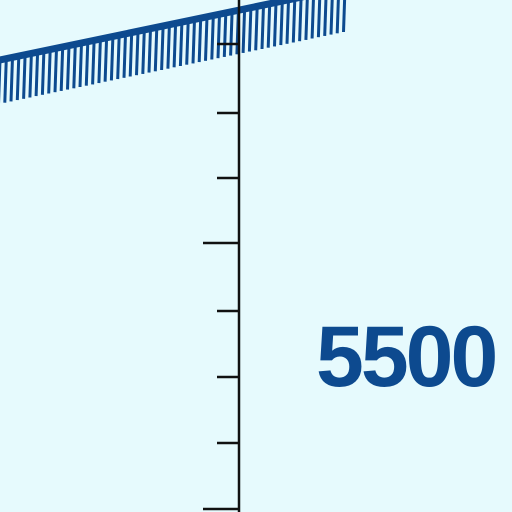 The height and width of the screenshot is (512, 512). I want to click on airspace-boundary-hatched, so click(173, 52).